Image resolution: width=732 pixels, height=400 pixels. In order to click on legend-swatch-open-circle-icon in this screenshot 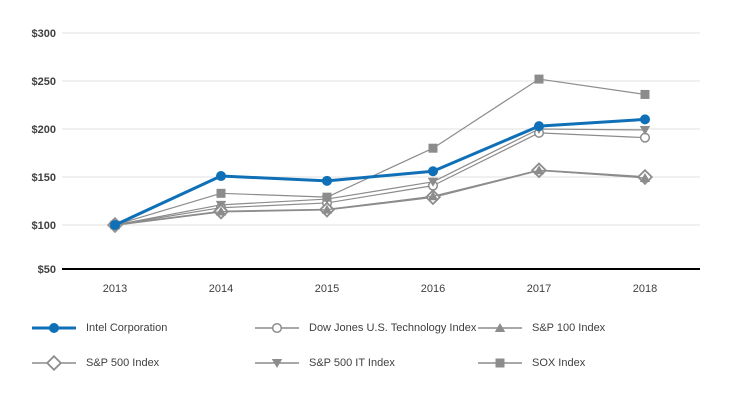, I will do `click(277, 328)`.